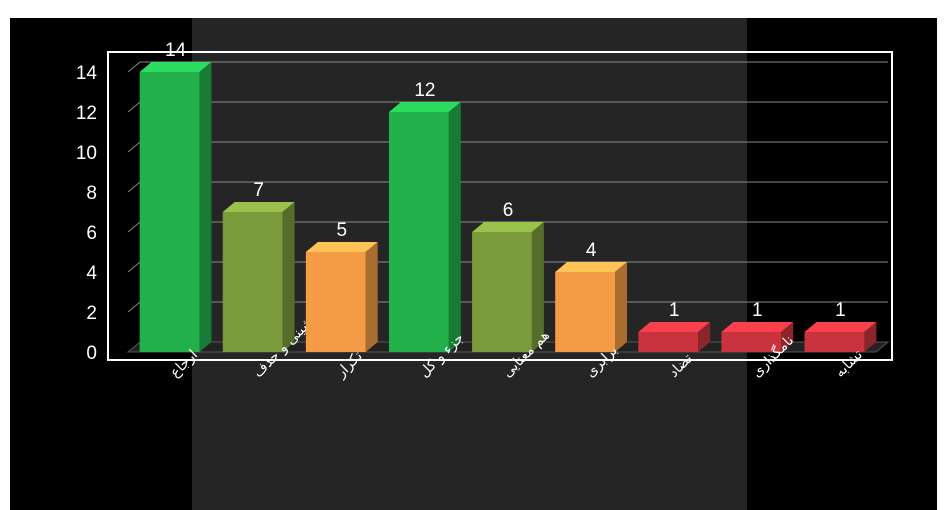 This screenshot has height=510, width=947. I want to click on data-label: 14, so click(176, 50).